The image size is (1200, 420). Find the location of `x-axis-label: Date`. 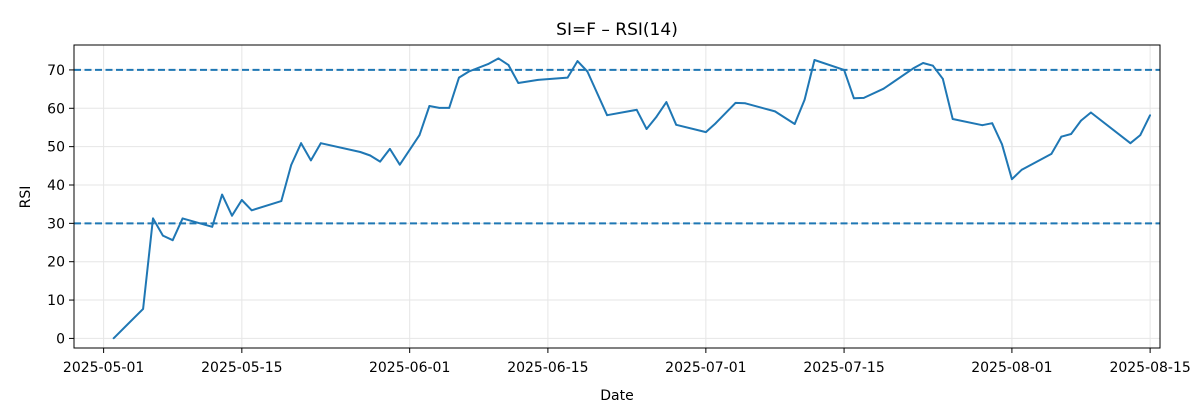

x-axis-label: Date is located at coordinates (616, 396).